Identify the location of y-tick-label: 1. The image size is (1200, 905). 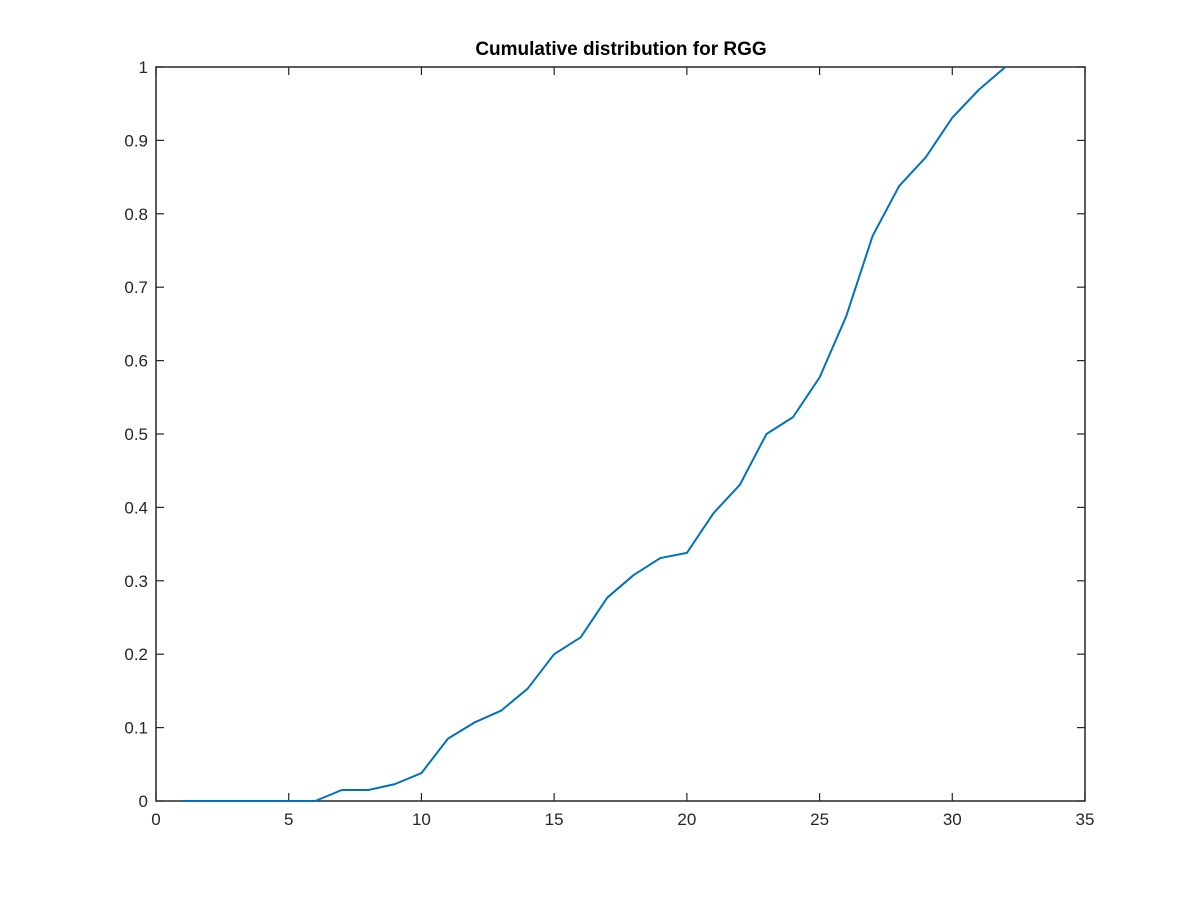
(143, 67).